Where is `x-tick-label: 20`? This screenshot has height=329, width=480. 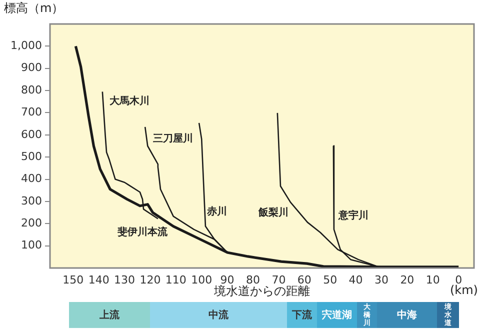 x-tick-label: 20 is located at coordinates (407, 279).